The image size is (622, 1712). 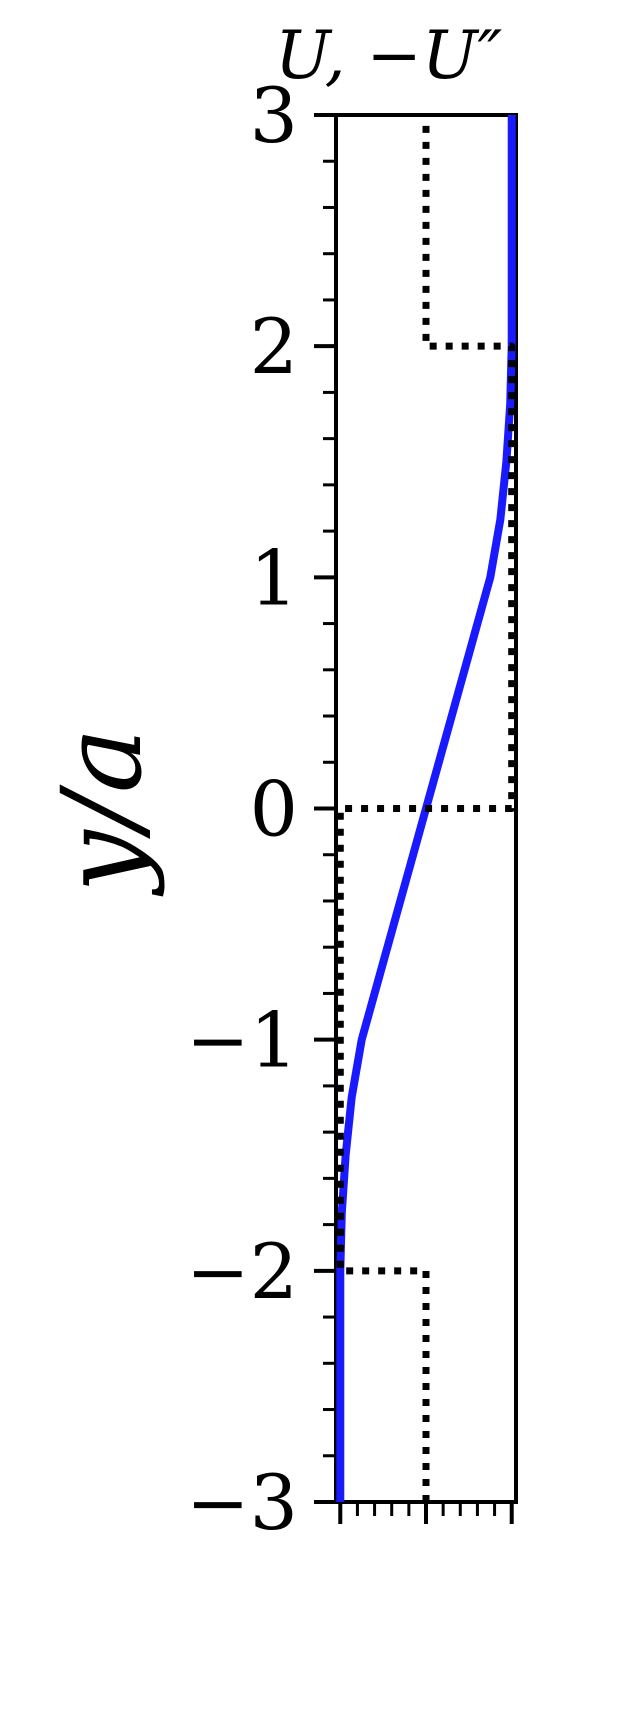 What do you see at coordinates (242, 1040) in the screenshot?
I see `y-tick-label: −1` at bounding box center [242, 1040].